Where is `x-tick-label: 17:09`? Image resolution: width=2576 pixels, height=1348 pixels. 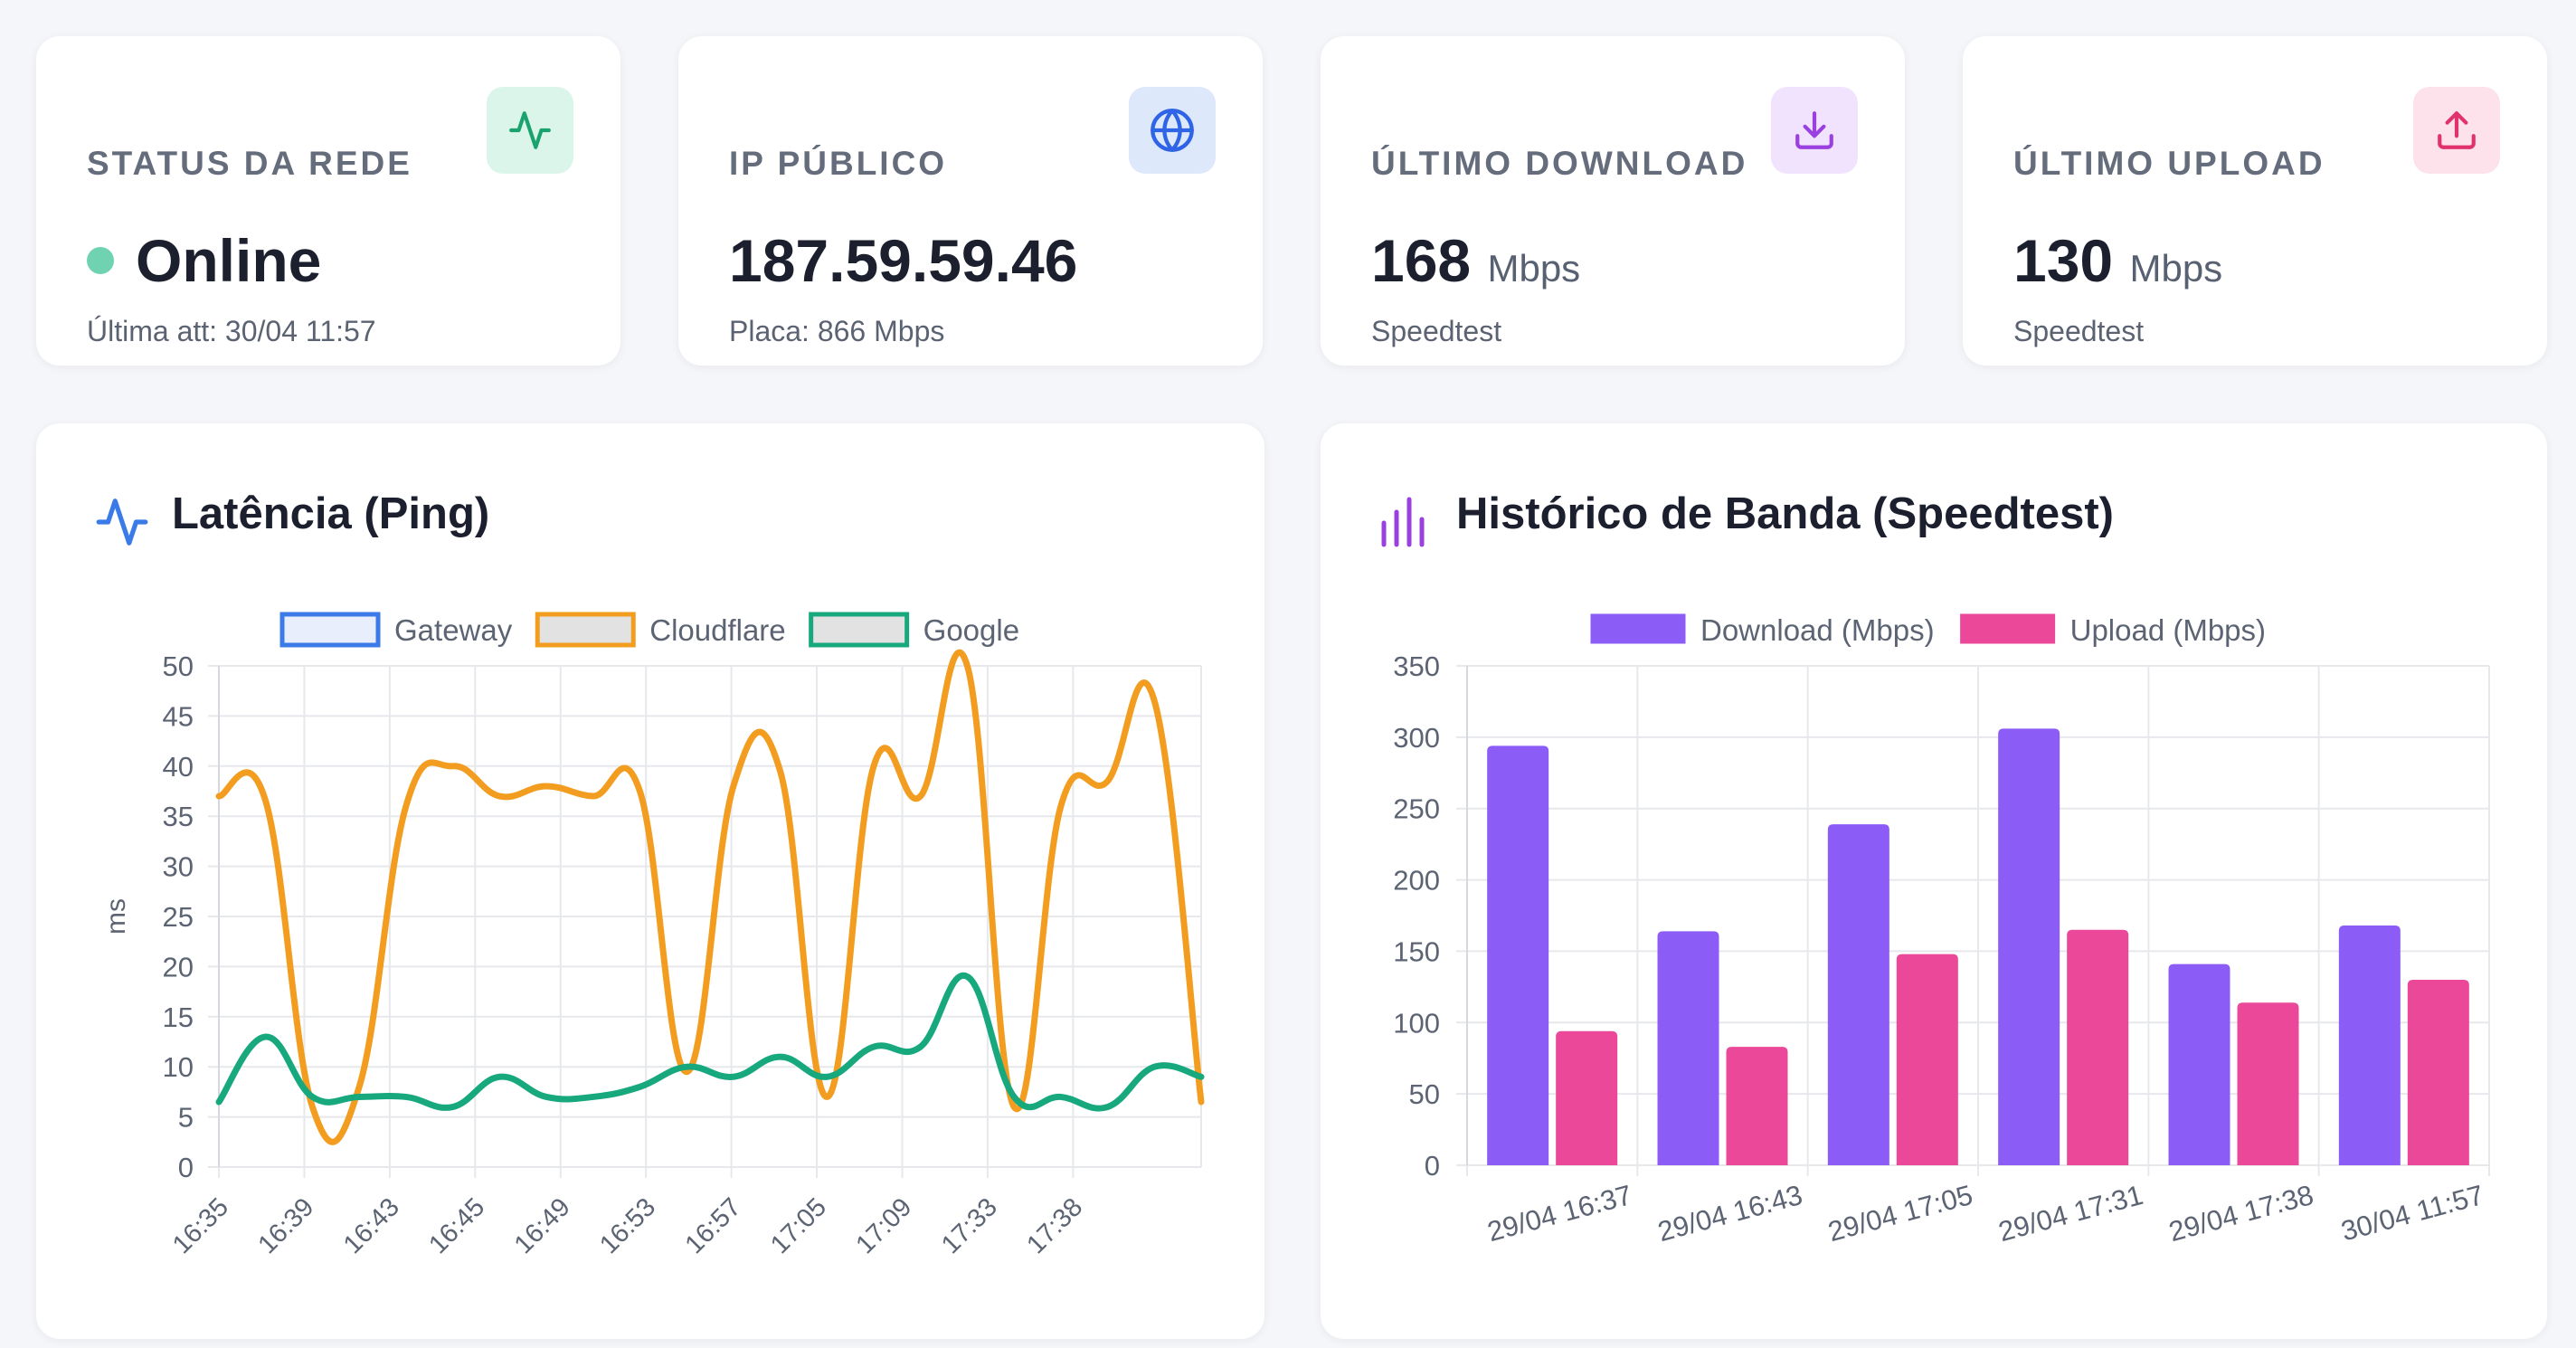 x-tick-label: 17:09 is located at coordinates (883, 1225).